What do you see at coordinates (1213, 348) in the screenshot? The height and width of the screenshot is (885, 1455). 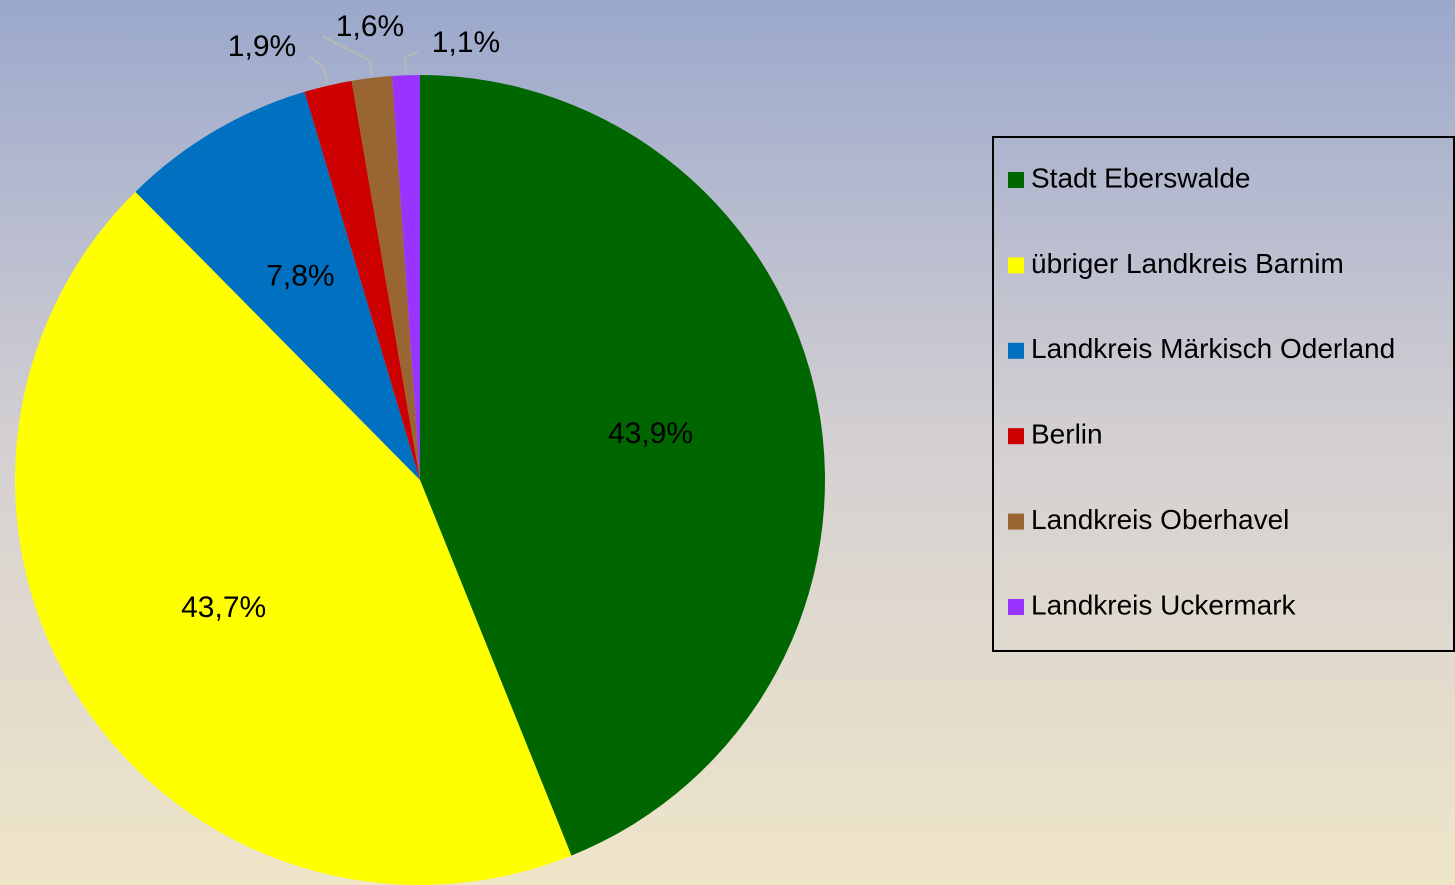 I see `legend-label: Landkreis Märkisch Oderland` at bounding box center [1213, 348].